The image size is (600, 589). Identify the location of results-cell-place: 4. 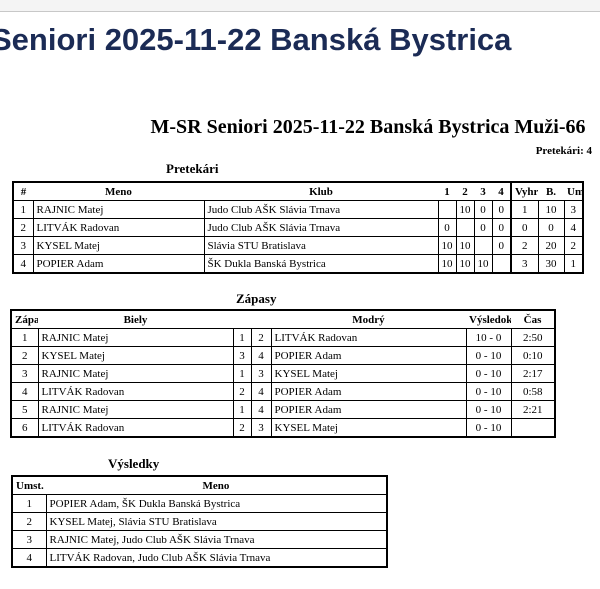
(29, 558).